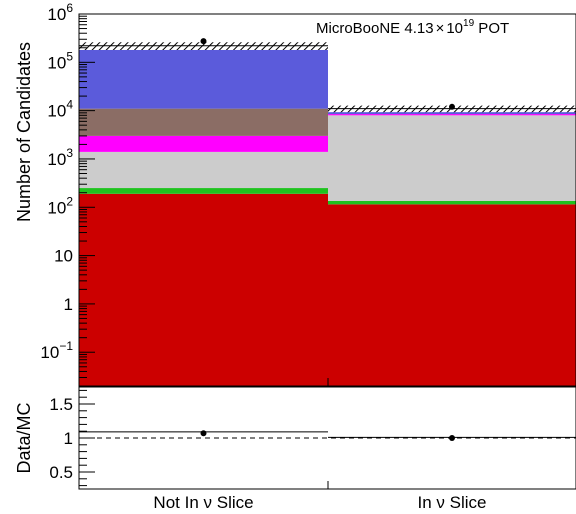  What do you see at coordinates (63, 256) in the screenshot?
I see `main-y-tick-label-2: 10` at bounding box center [63, 256].